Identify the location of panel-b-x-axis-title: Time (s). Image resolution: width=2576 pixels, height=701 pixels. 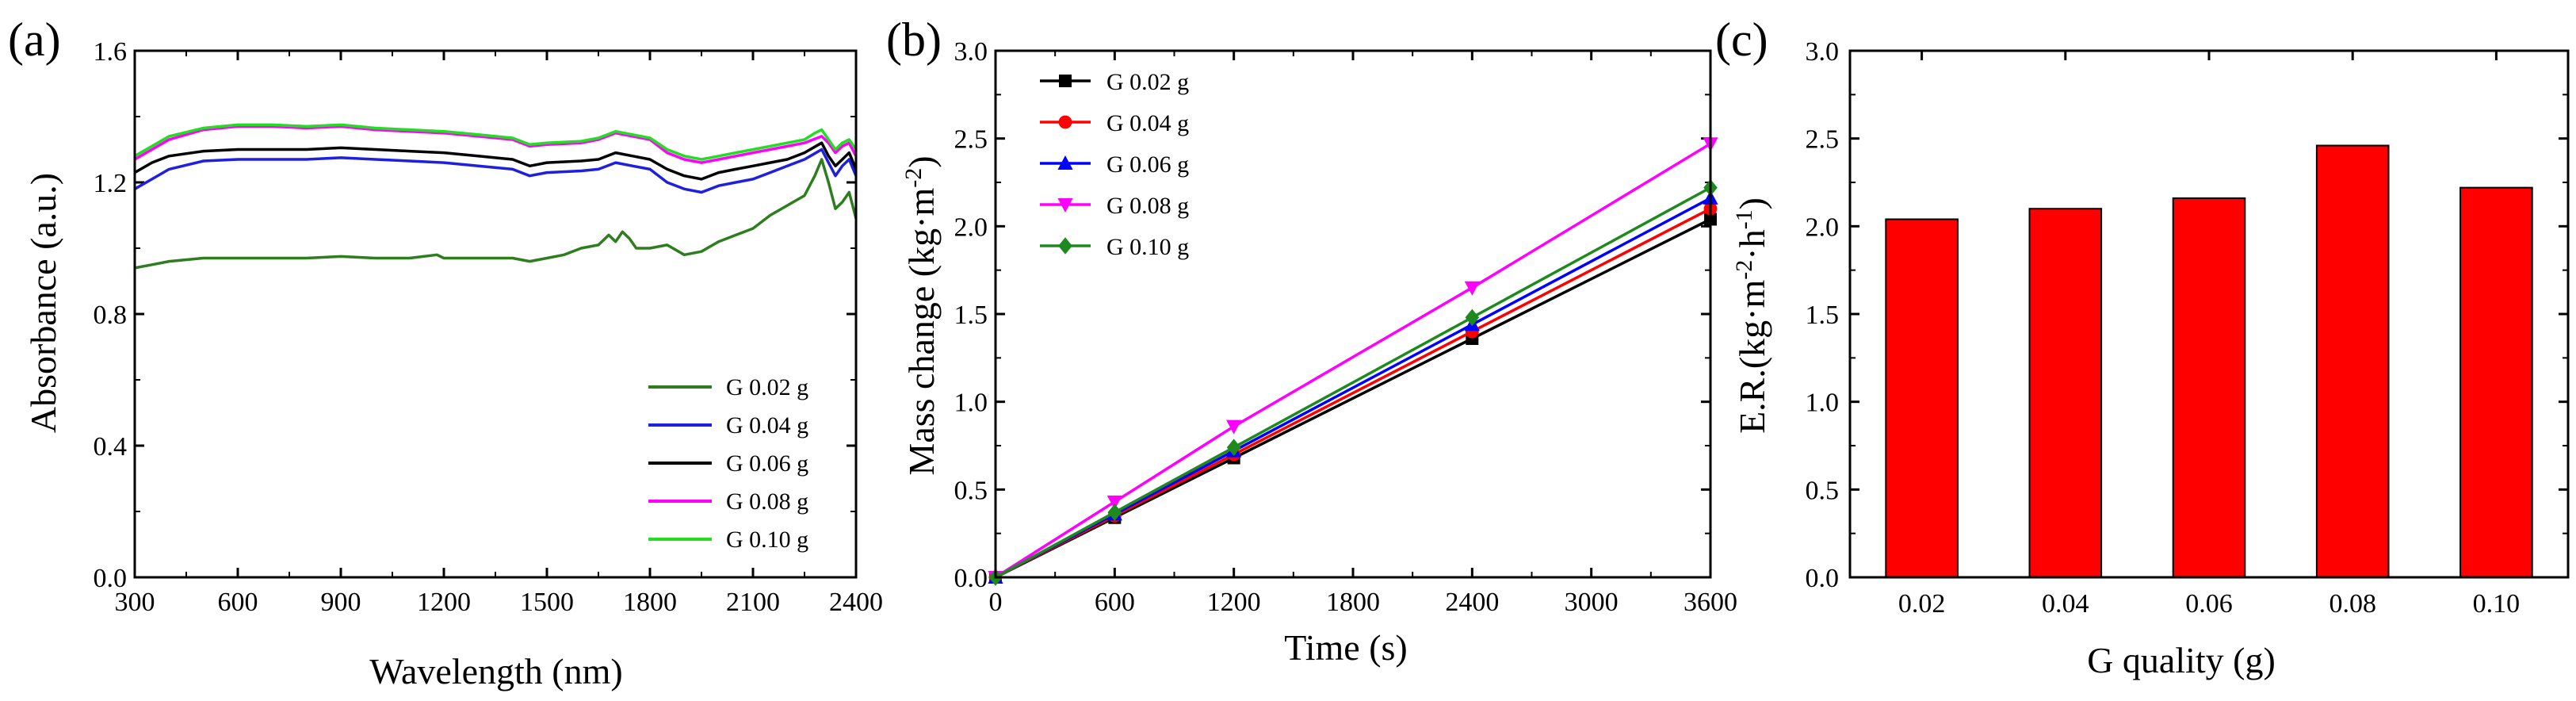
(1346, 647).